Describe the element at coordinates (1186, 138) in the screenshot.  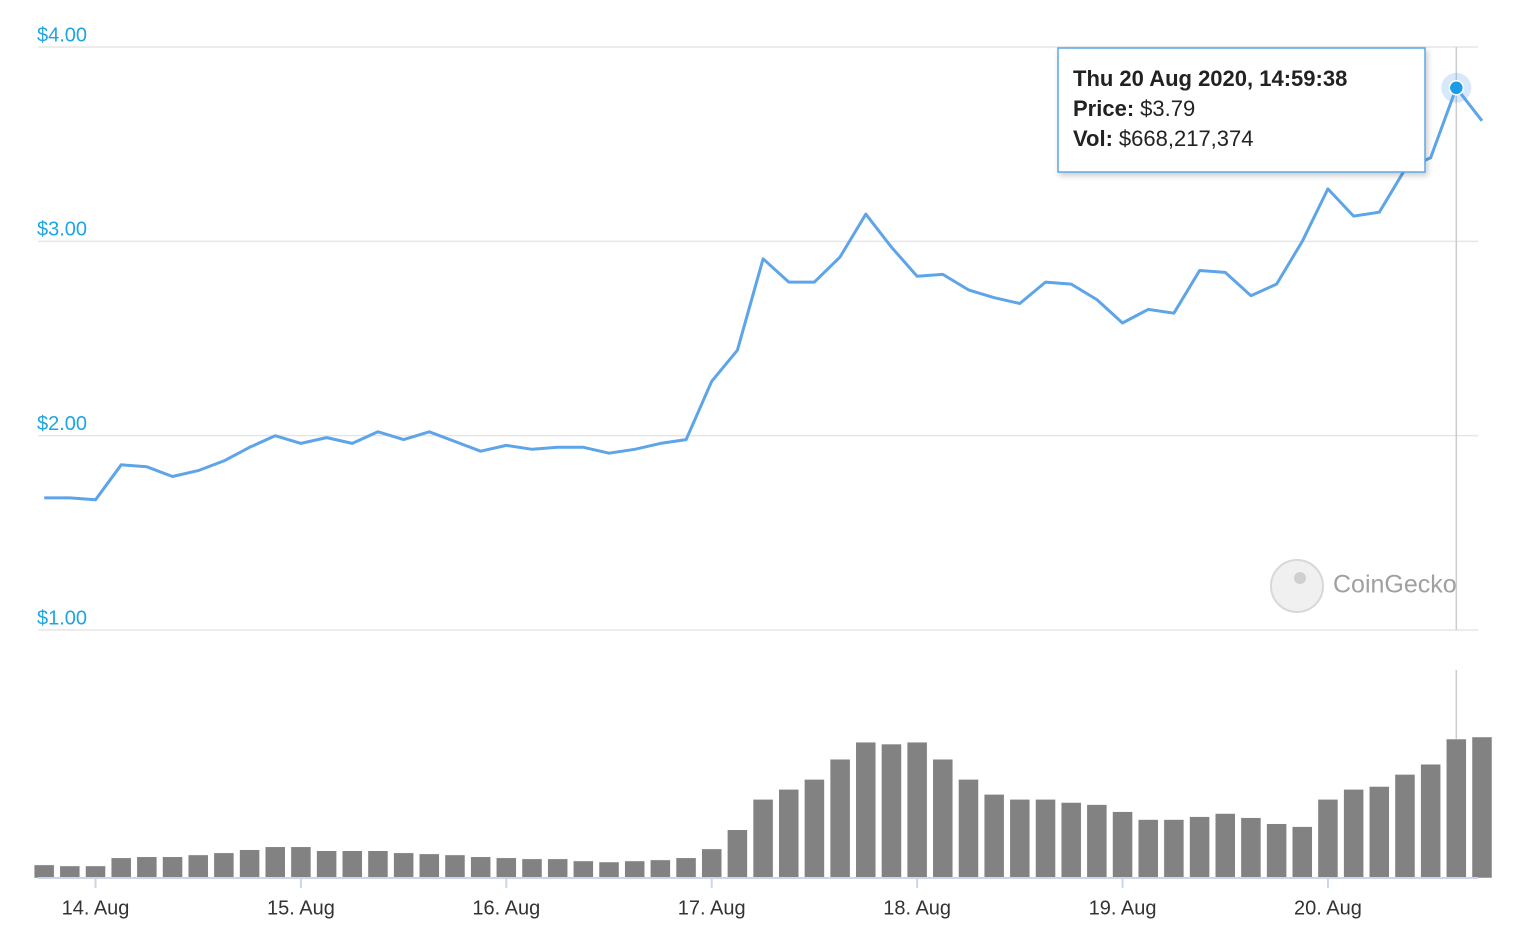
I see `tooltip-value: $668,217,374` at that location.